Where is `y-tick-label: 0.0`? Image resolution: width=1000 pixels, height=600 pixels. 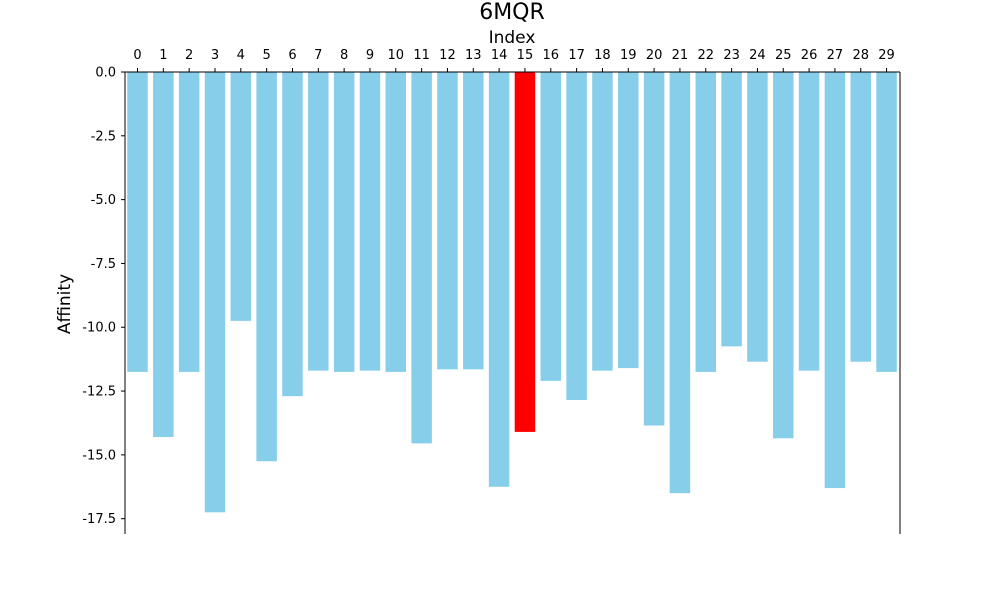 y-tick-label: 0.0 is located at coordinates (105, 73).